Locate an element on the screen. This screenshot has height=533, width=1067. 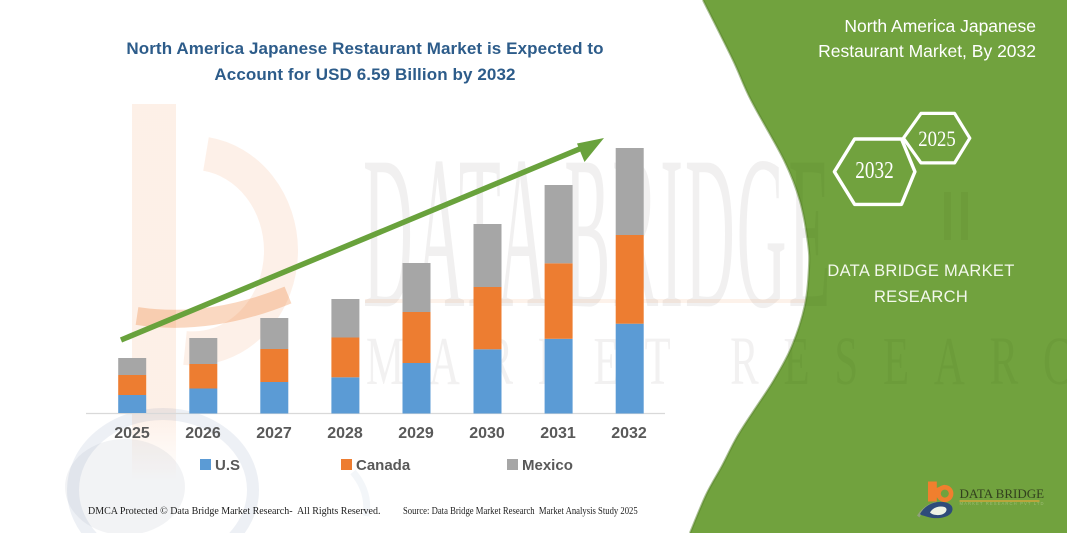
svg-text: MARKET RESEARCH PVT LTD is located at coordinates (1002, 503).